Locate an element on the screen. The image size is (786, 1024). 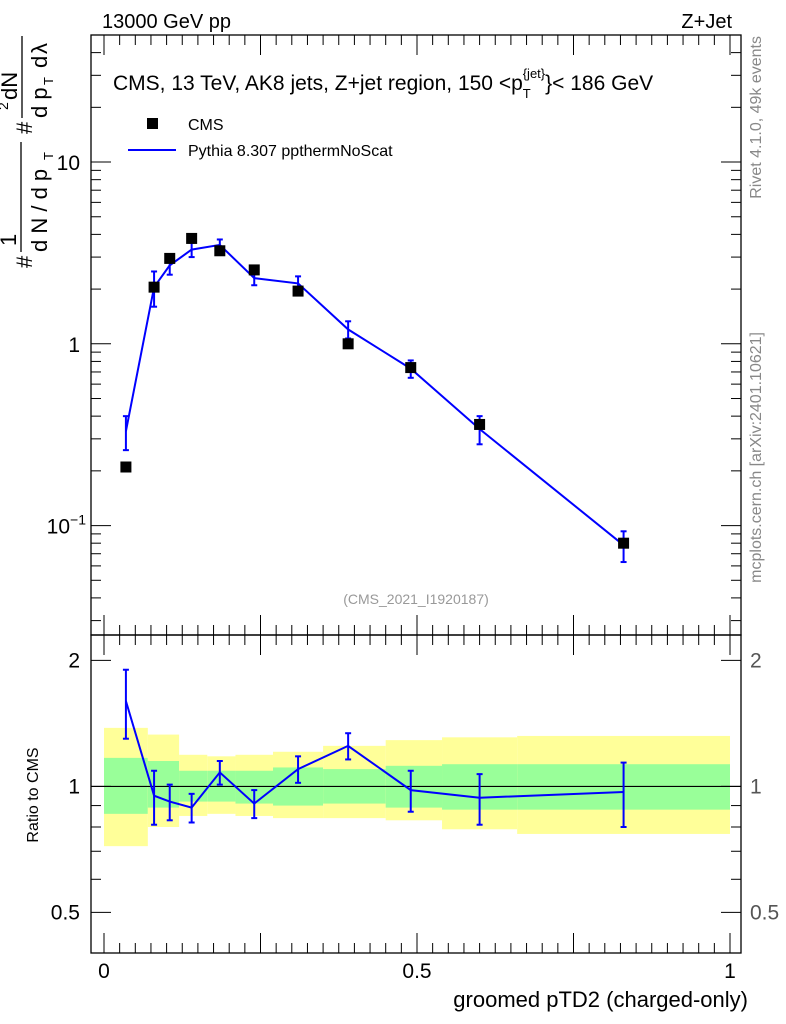
svg-text: dN is located at coordinates (11, 86).